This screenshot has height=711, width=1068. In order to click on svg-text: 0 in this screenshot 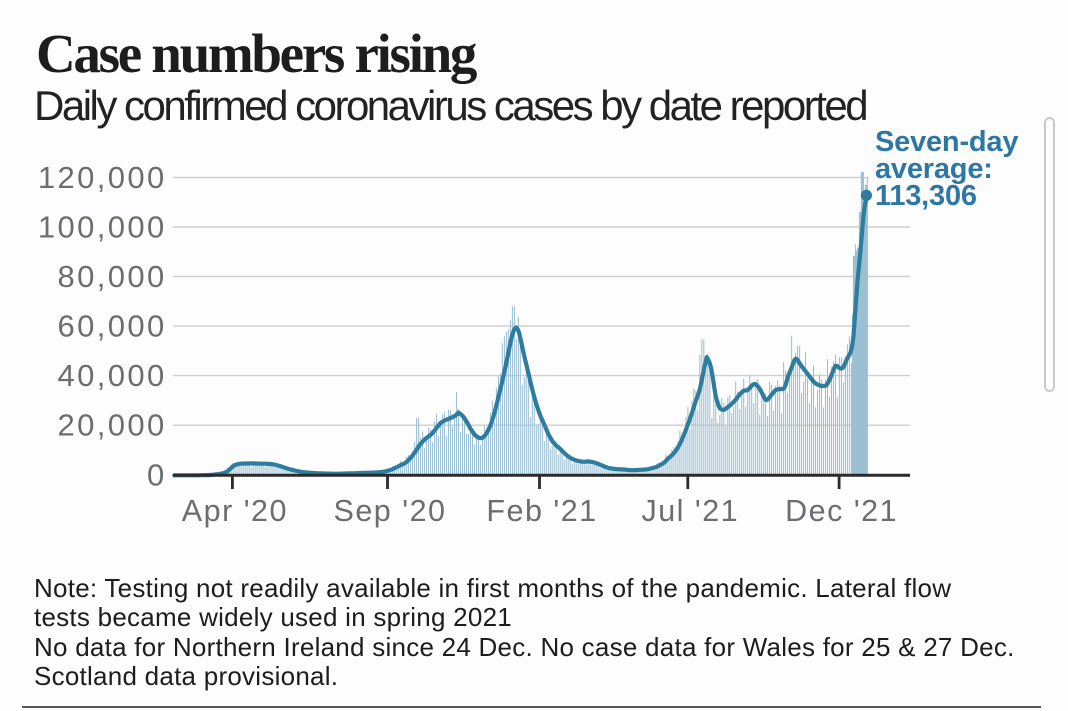, I will do `click(157, 474)`.